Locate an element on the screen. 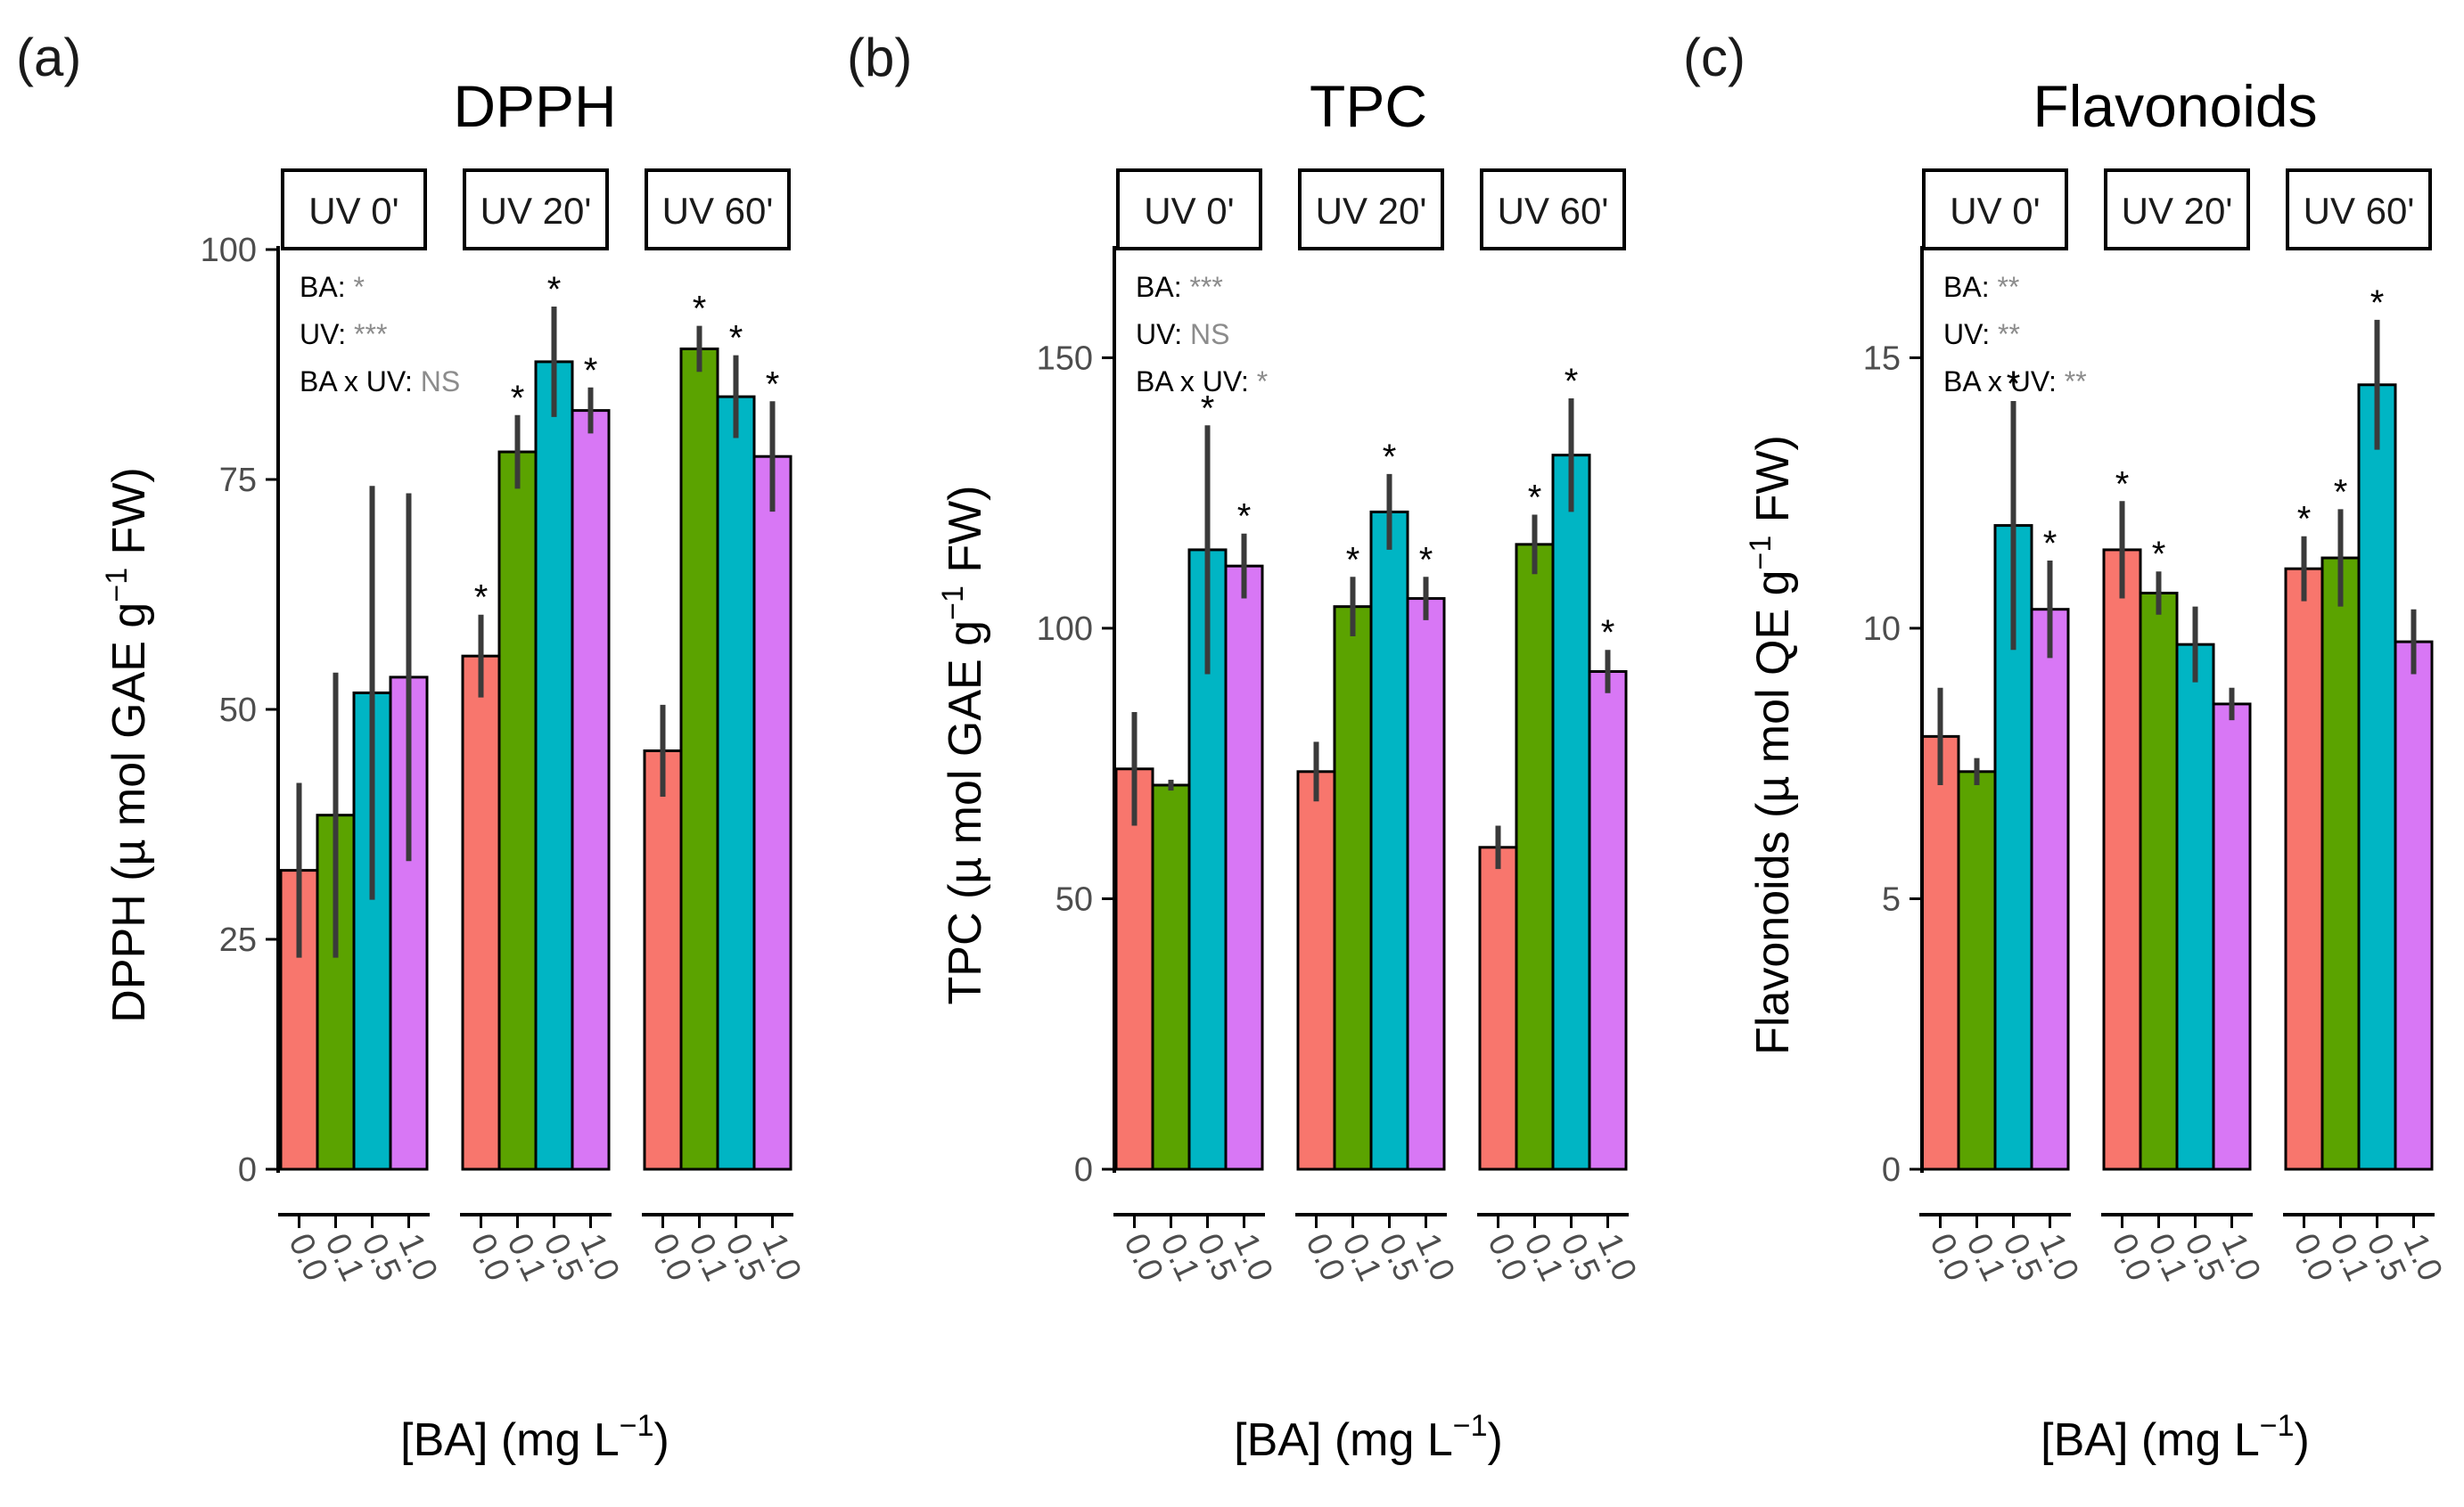  panel-label: (a) is located at coordinates (48, 58).